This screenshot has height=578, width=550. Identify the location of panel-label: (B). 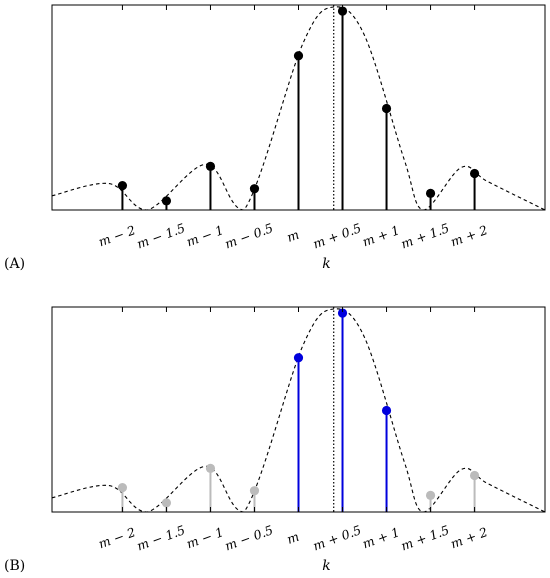
(14, 566).